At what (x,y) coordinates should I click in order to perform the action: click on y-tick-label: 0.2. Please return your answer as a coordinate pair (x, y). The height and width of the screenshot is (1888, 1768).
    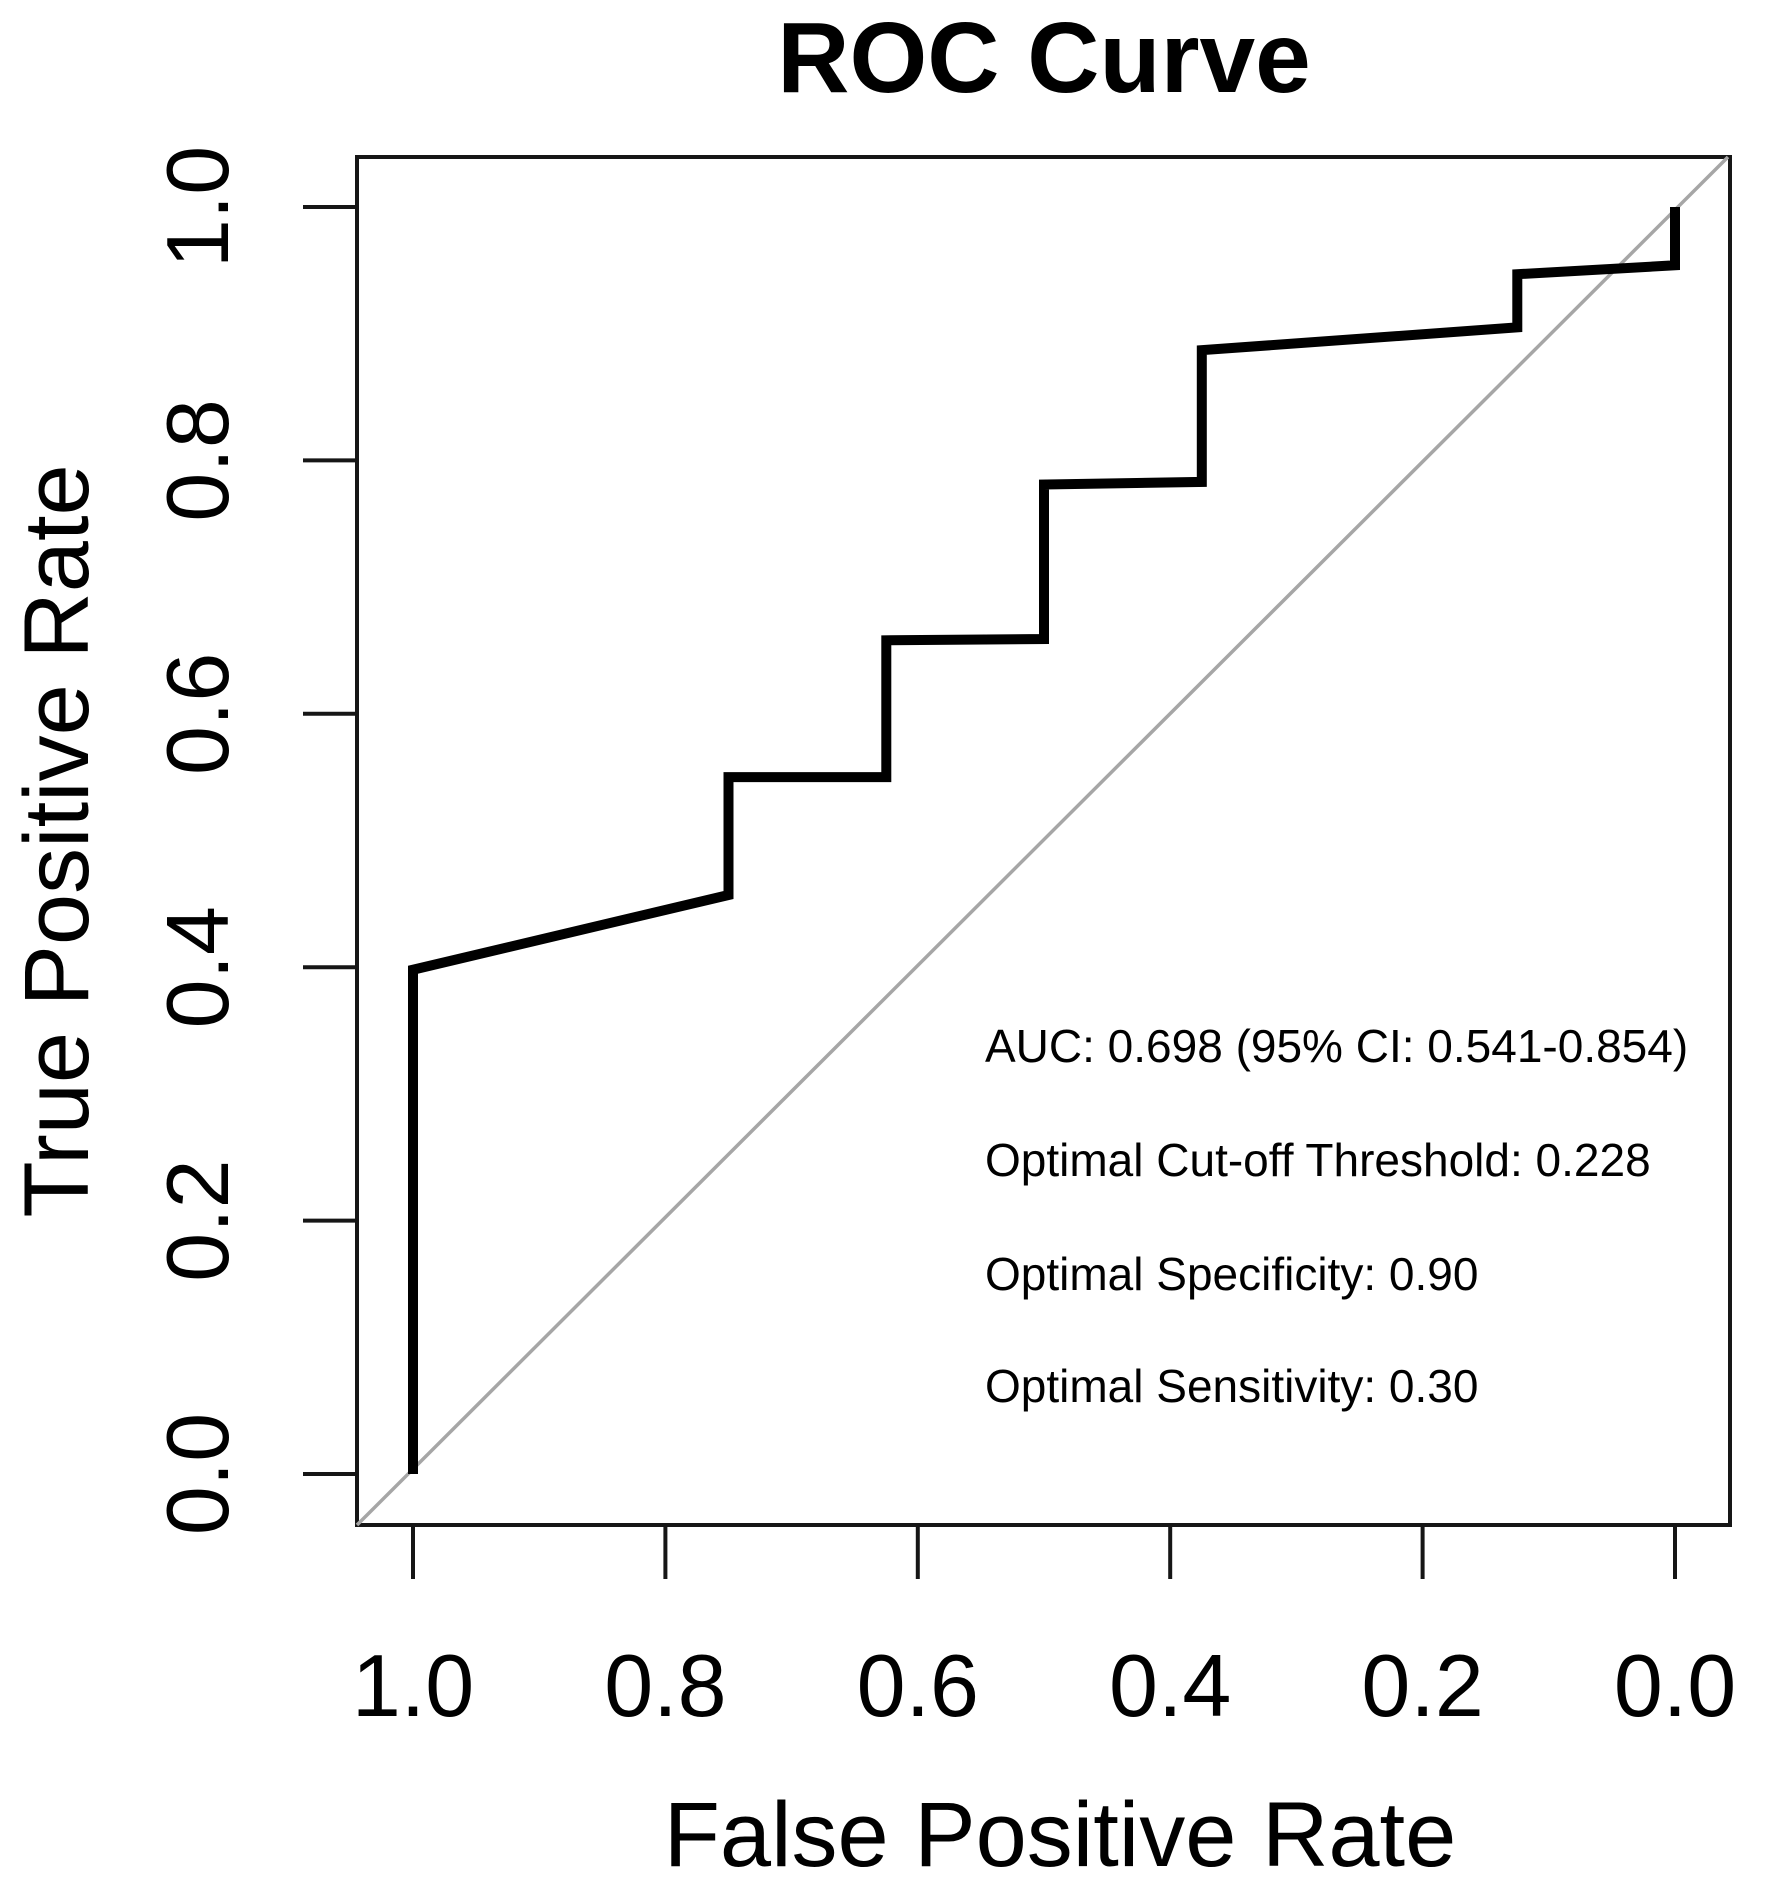
    Looking at the image, I should click on (197, 1220).